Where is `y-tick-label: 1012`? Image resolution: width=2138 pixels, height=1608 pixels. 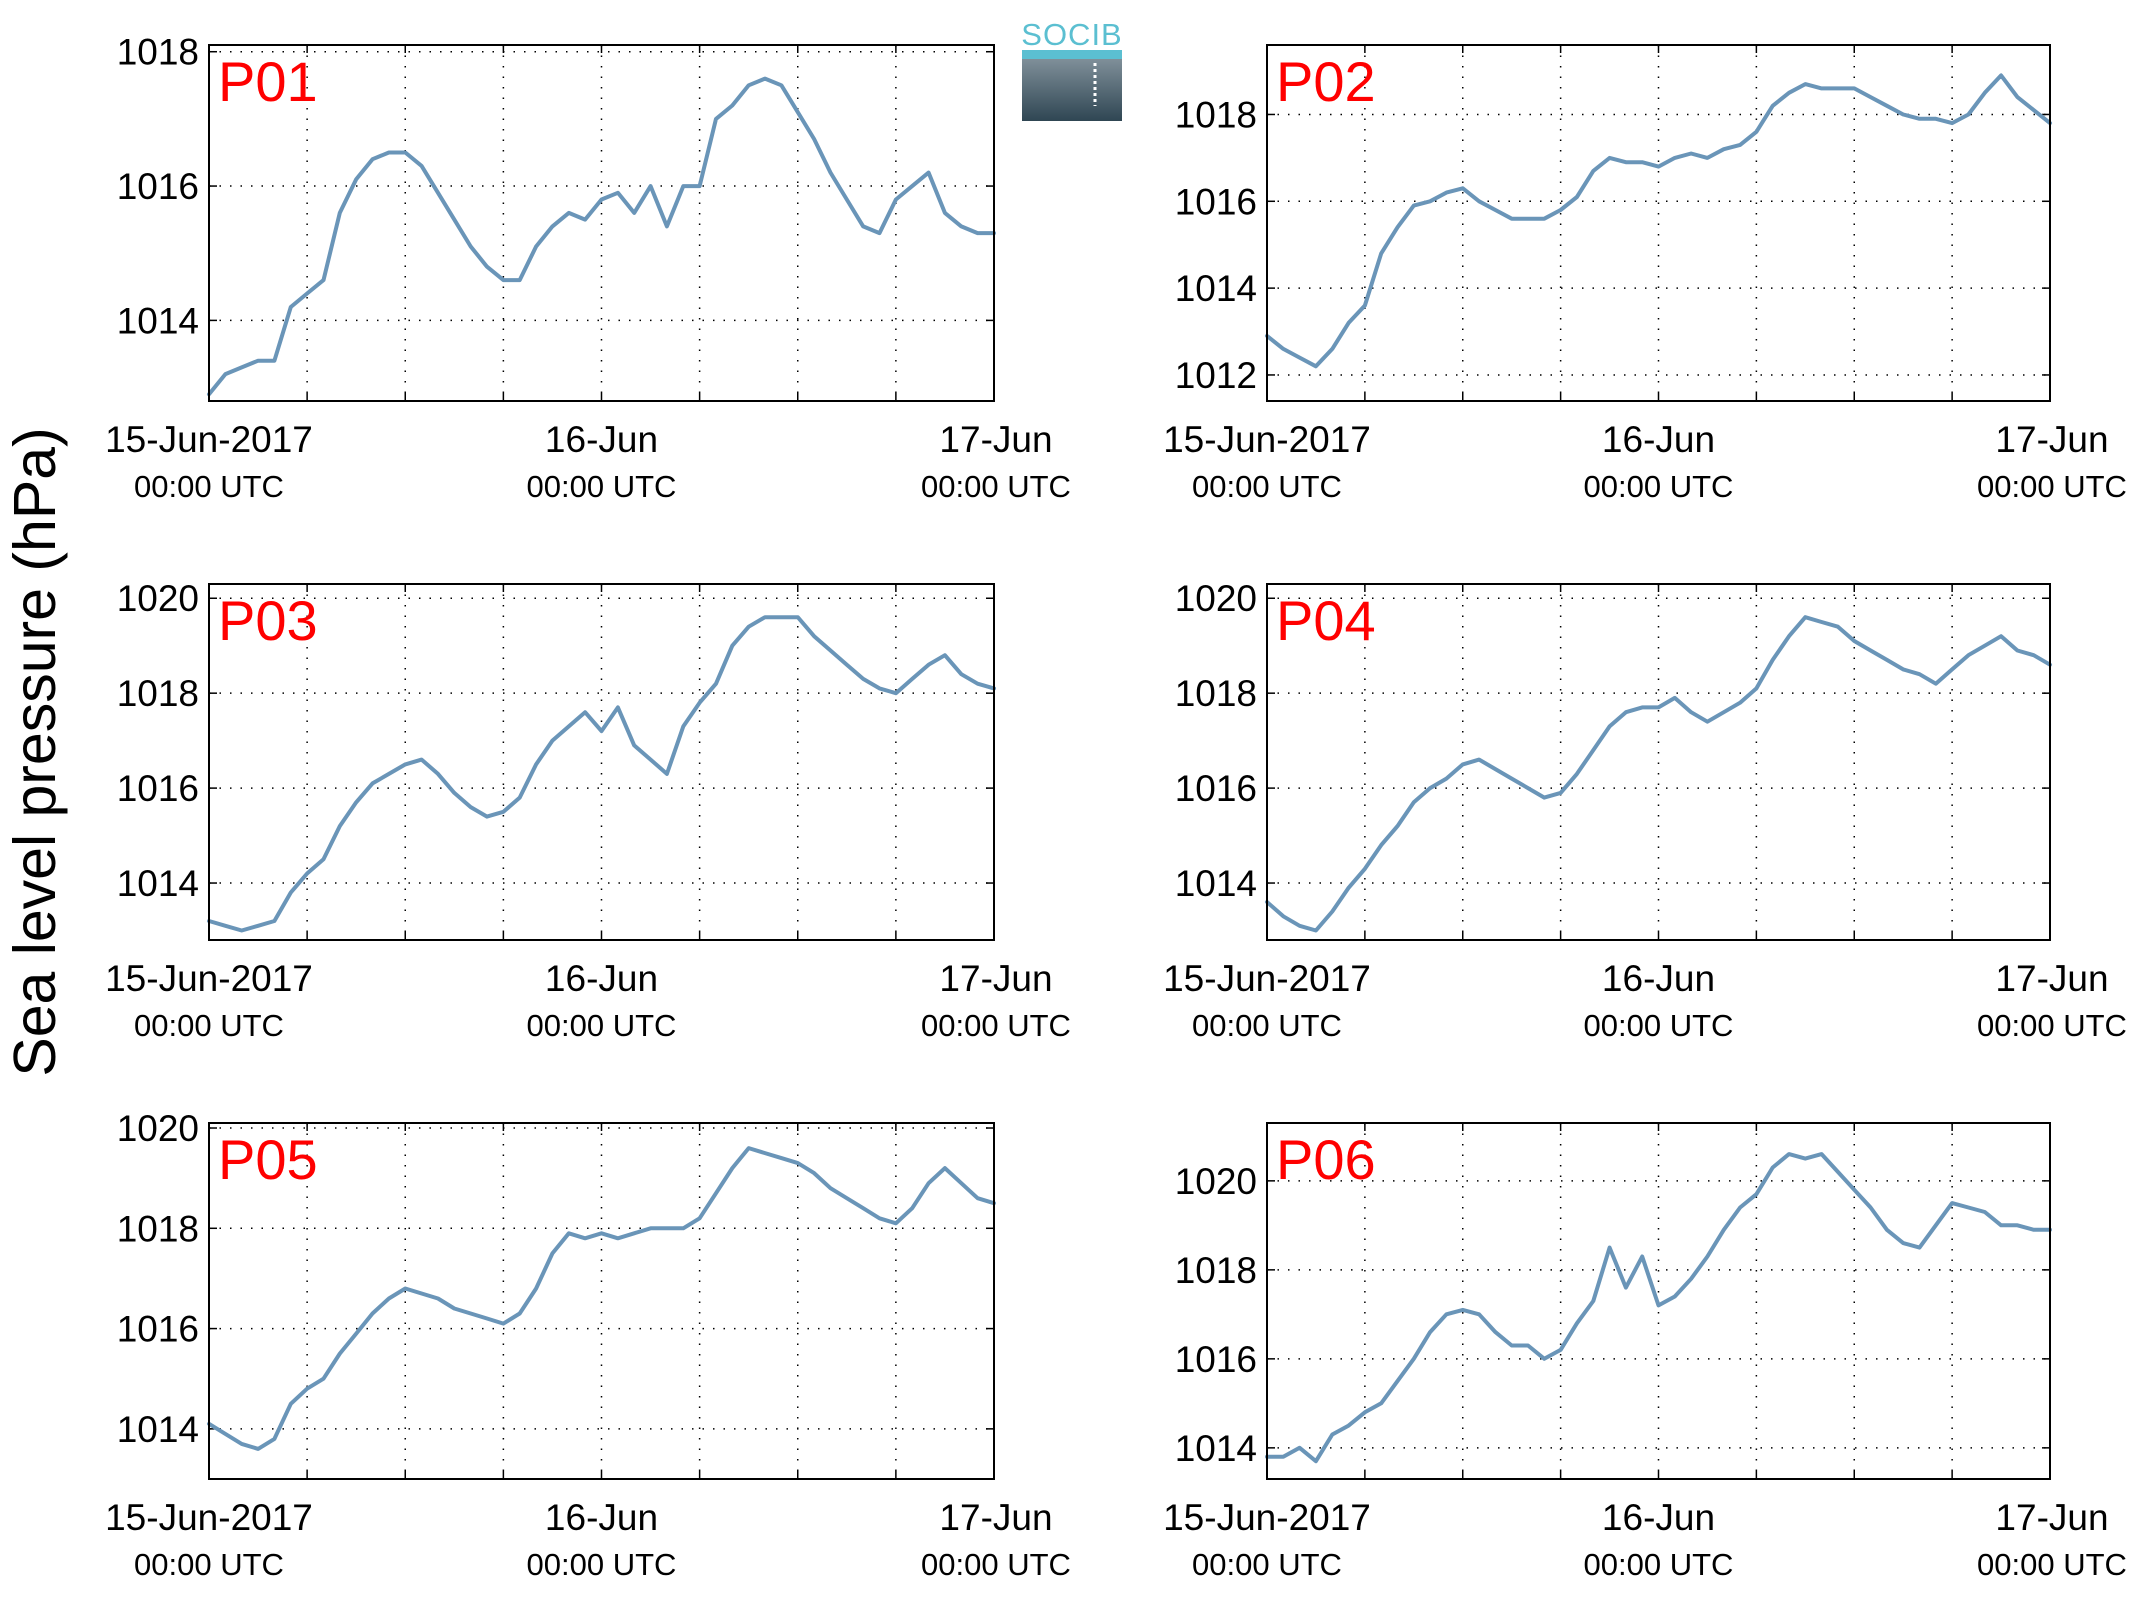 y-tick-label: 1012 is located at coordinates (1216, 375).